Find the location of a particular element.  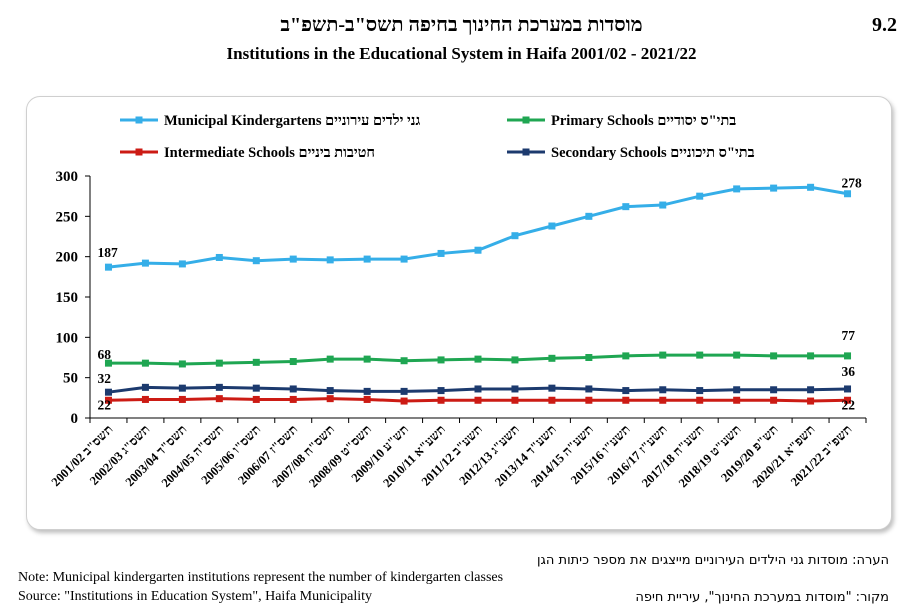

legend-label: Primary Schools בתי"ס יסודיים is located at coordinates (643, 121).